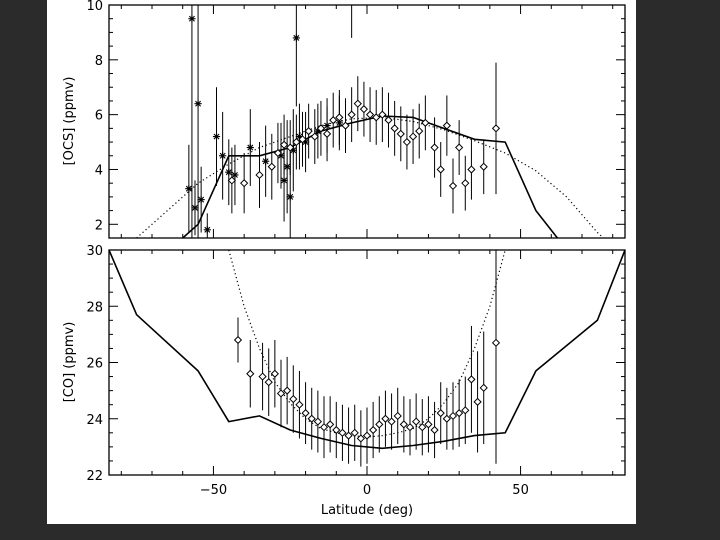  What do you see at coordinates (99, 61) in the screenshot?
I see `ocs-y-tick-label: 8` at bounding box center [99, 61].